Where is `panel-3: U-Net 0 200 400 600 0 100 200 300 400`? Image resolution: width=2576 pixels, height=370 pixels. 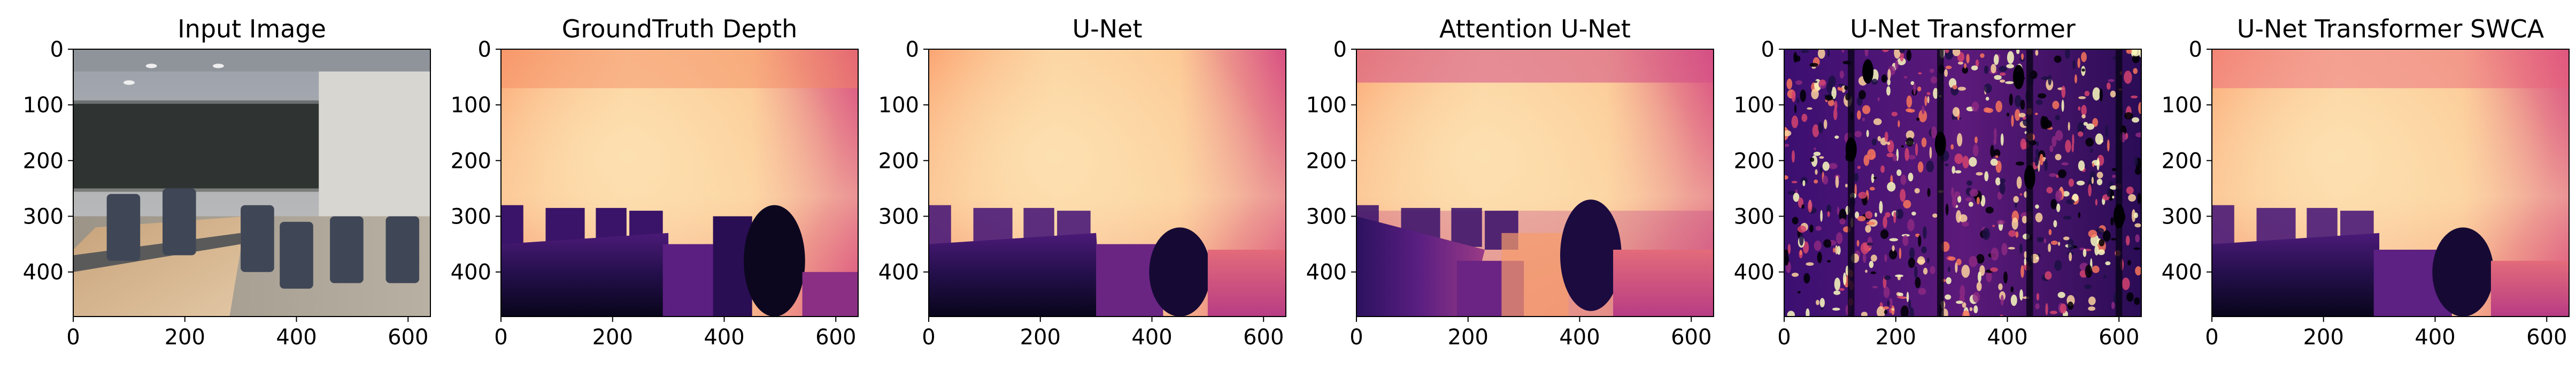 panel-3: U-Net 0 200 400 600 0 100 200 300 400 is located at coordinates (1082, 182).